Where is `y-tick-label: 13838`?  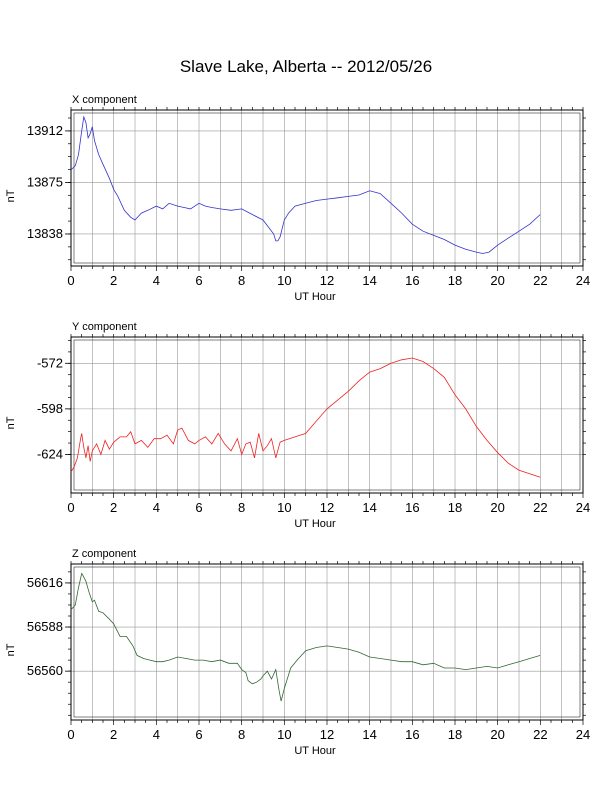
y-tick-label: 13838 is located at coordinates (45, 233).